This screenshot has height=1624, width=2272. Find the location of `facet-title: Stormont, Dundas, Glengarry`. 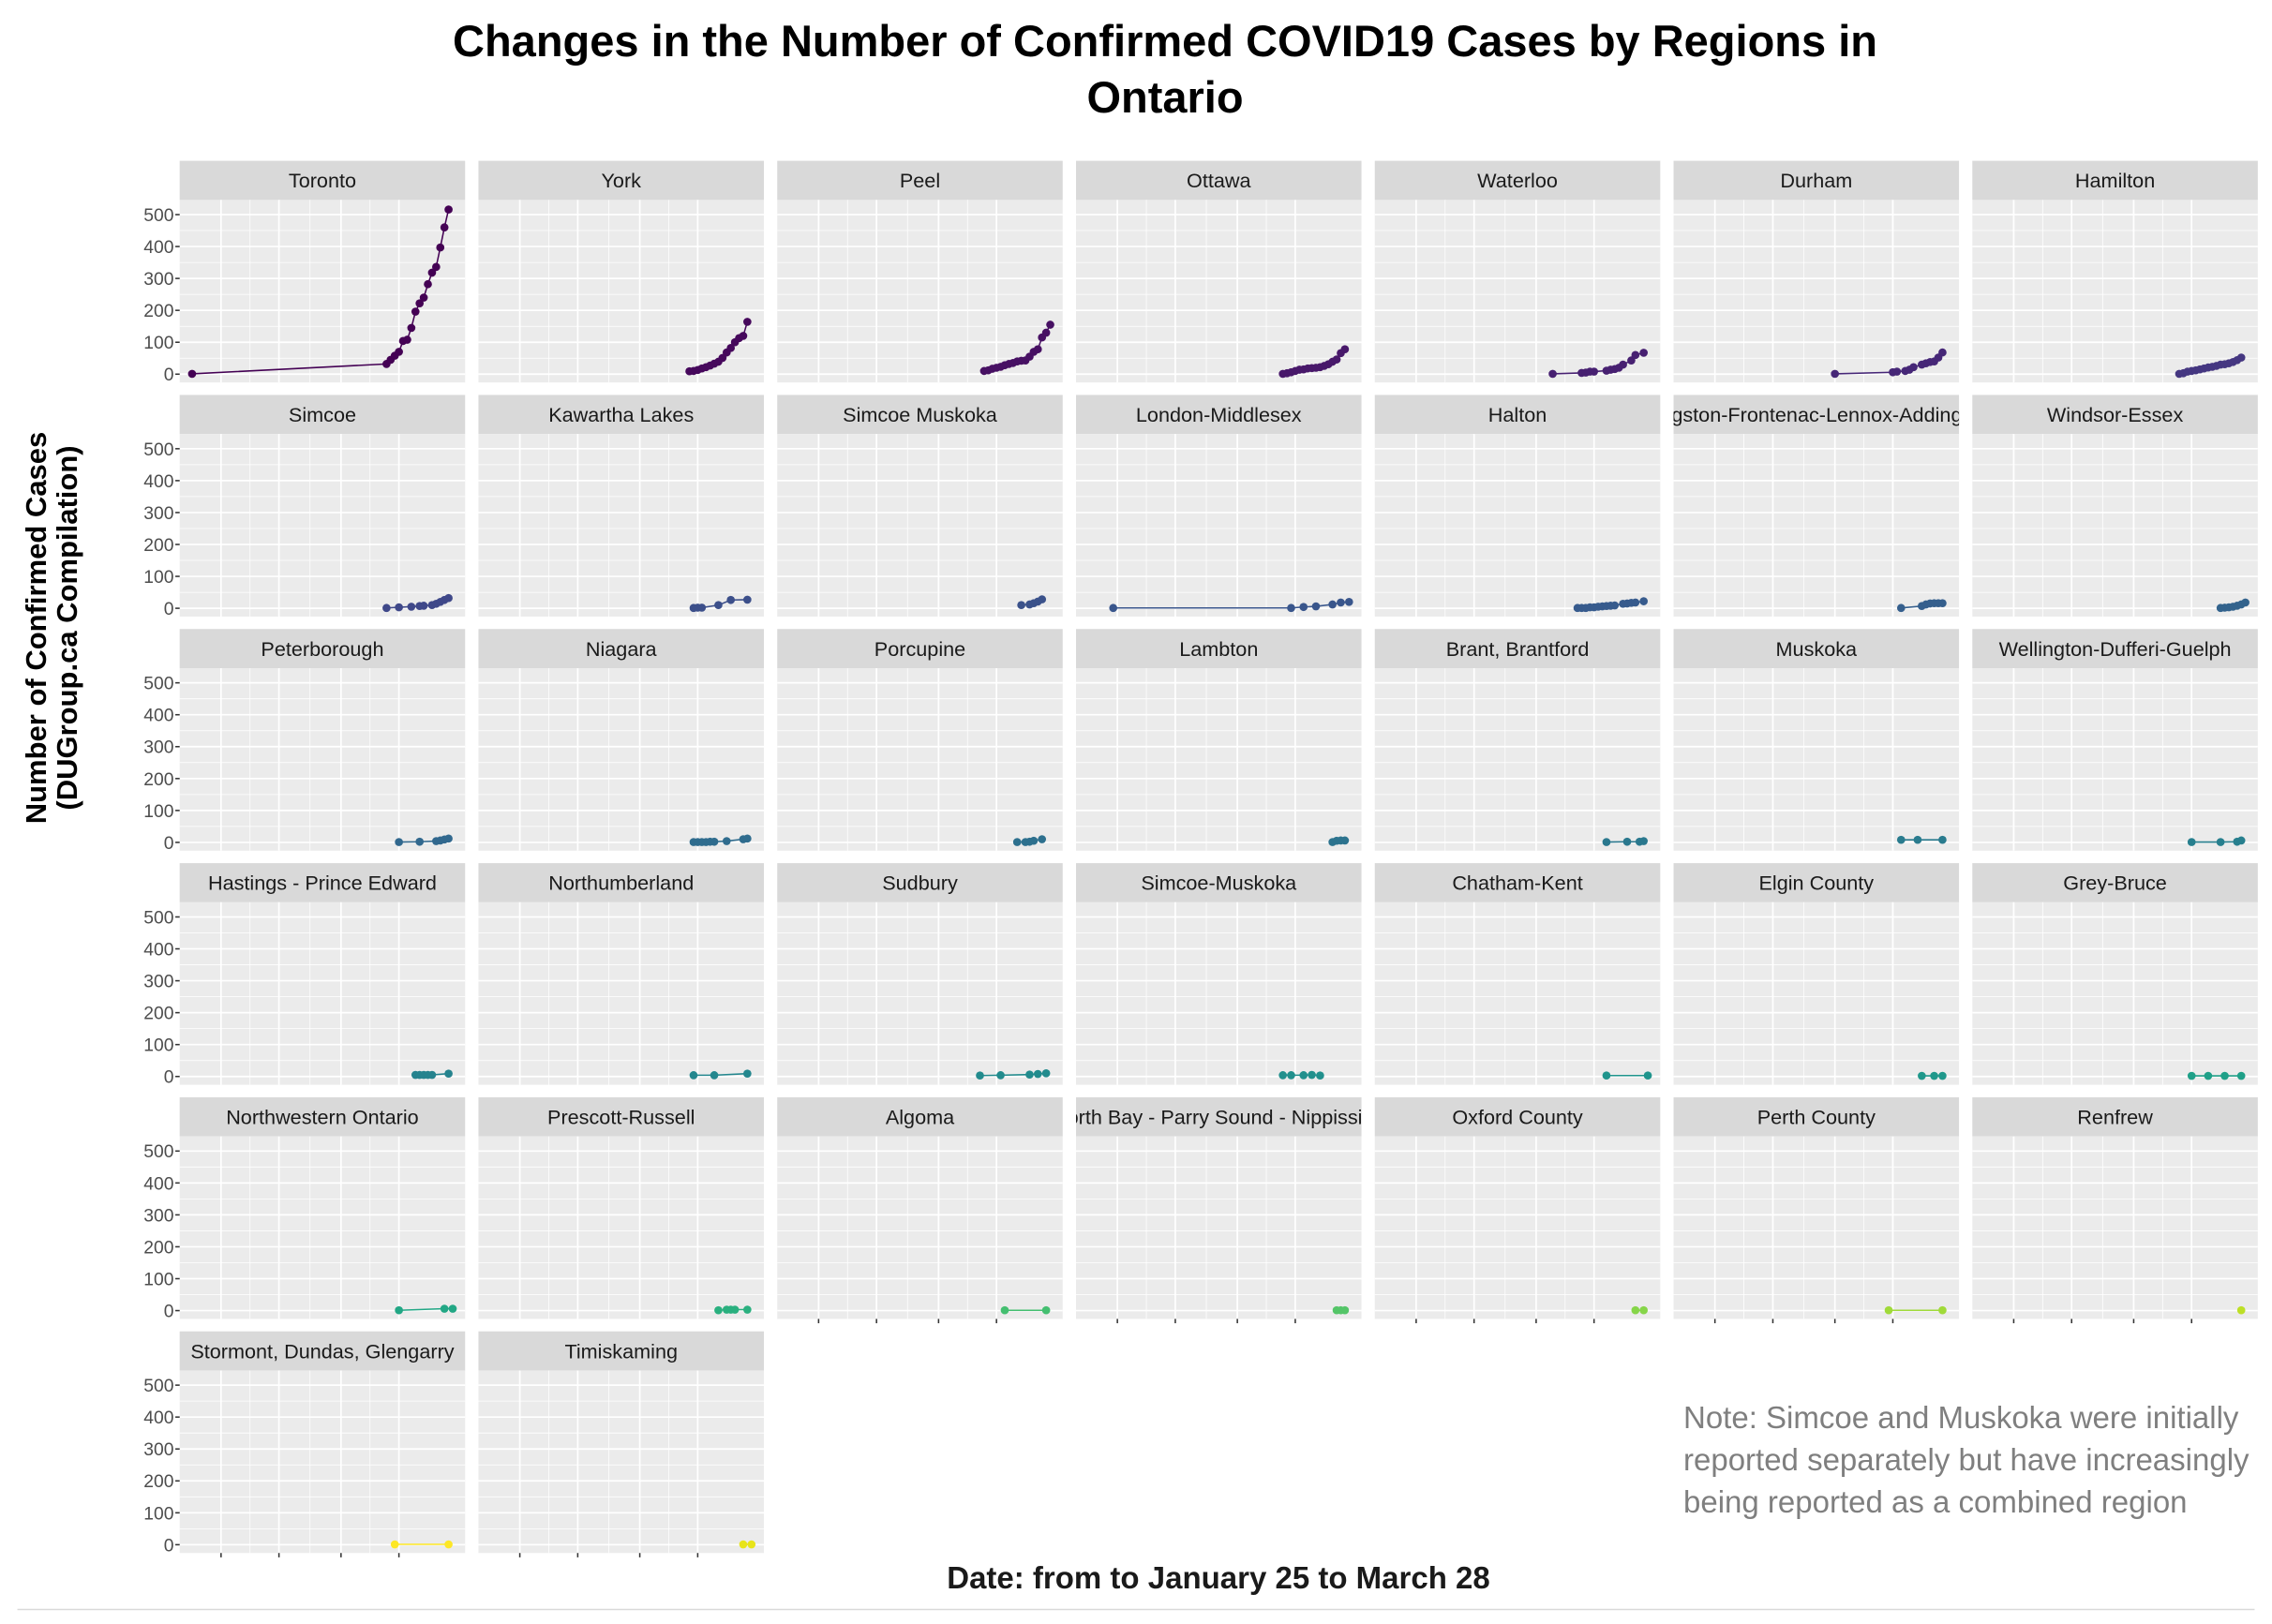

facet-title: Stormont, Dundas, Glengarry is located at coordinates (322, 1351).